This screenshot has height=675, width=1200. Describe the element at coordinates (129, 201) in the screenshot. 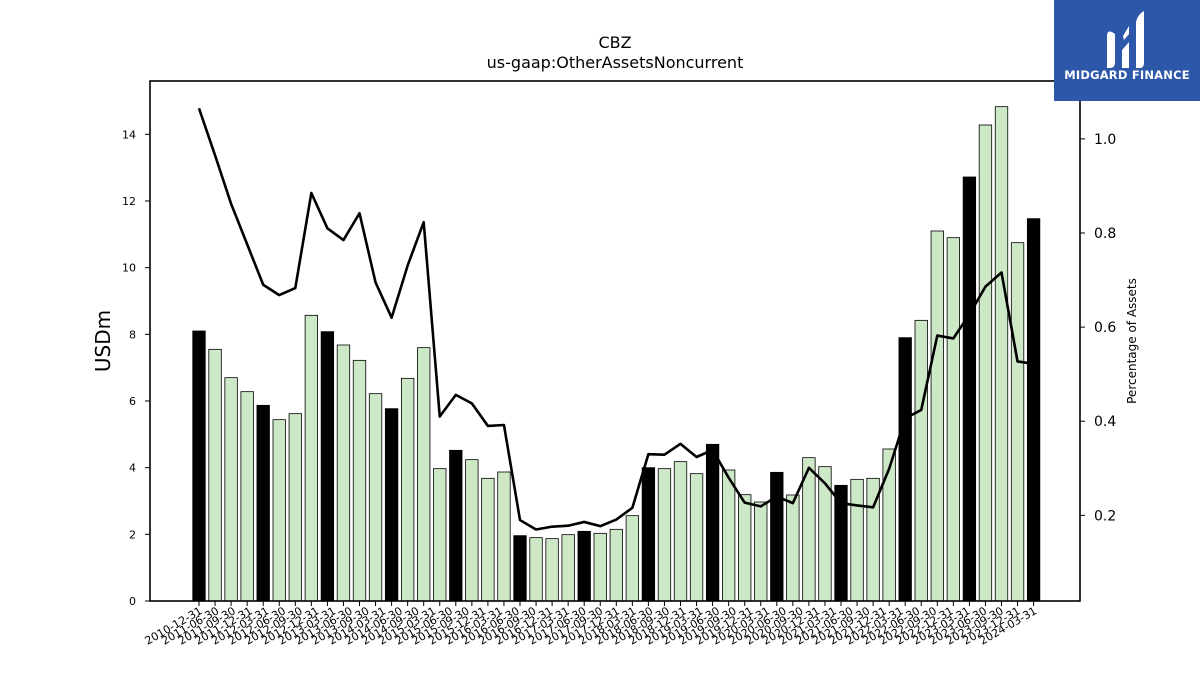

I see `left-tick-label: 12` at that location.